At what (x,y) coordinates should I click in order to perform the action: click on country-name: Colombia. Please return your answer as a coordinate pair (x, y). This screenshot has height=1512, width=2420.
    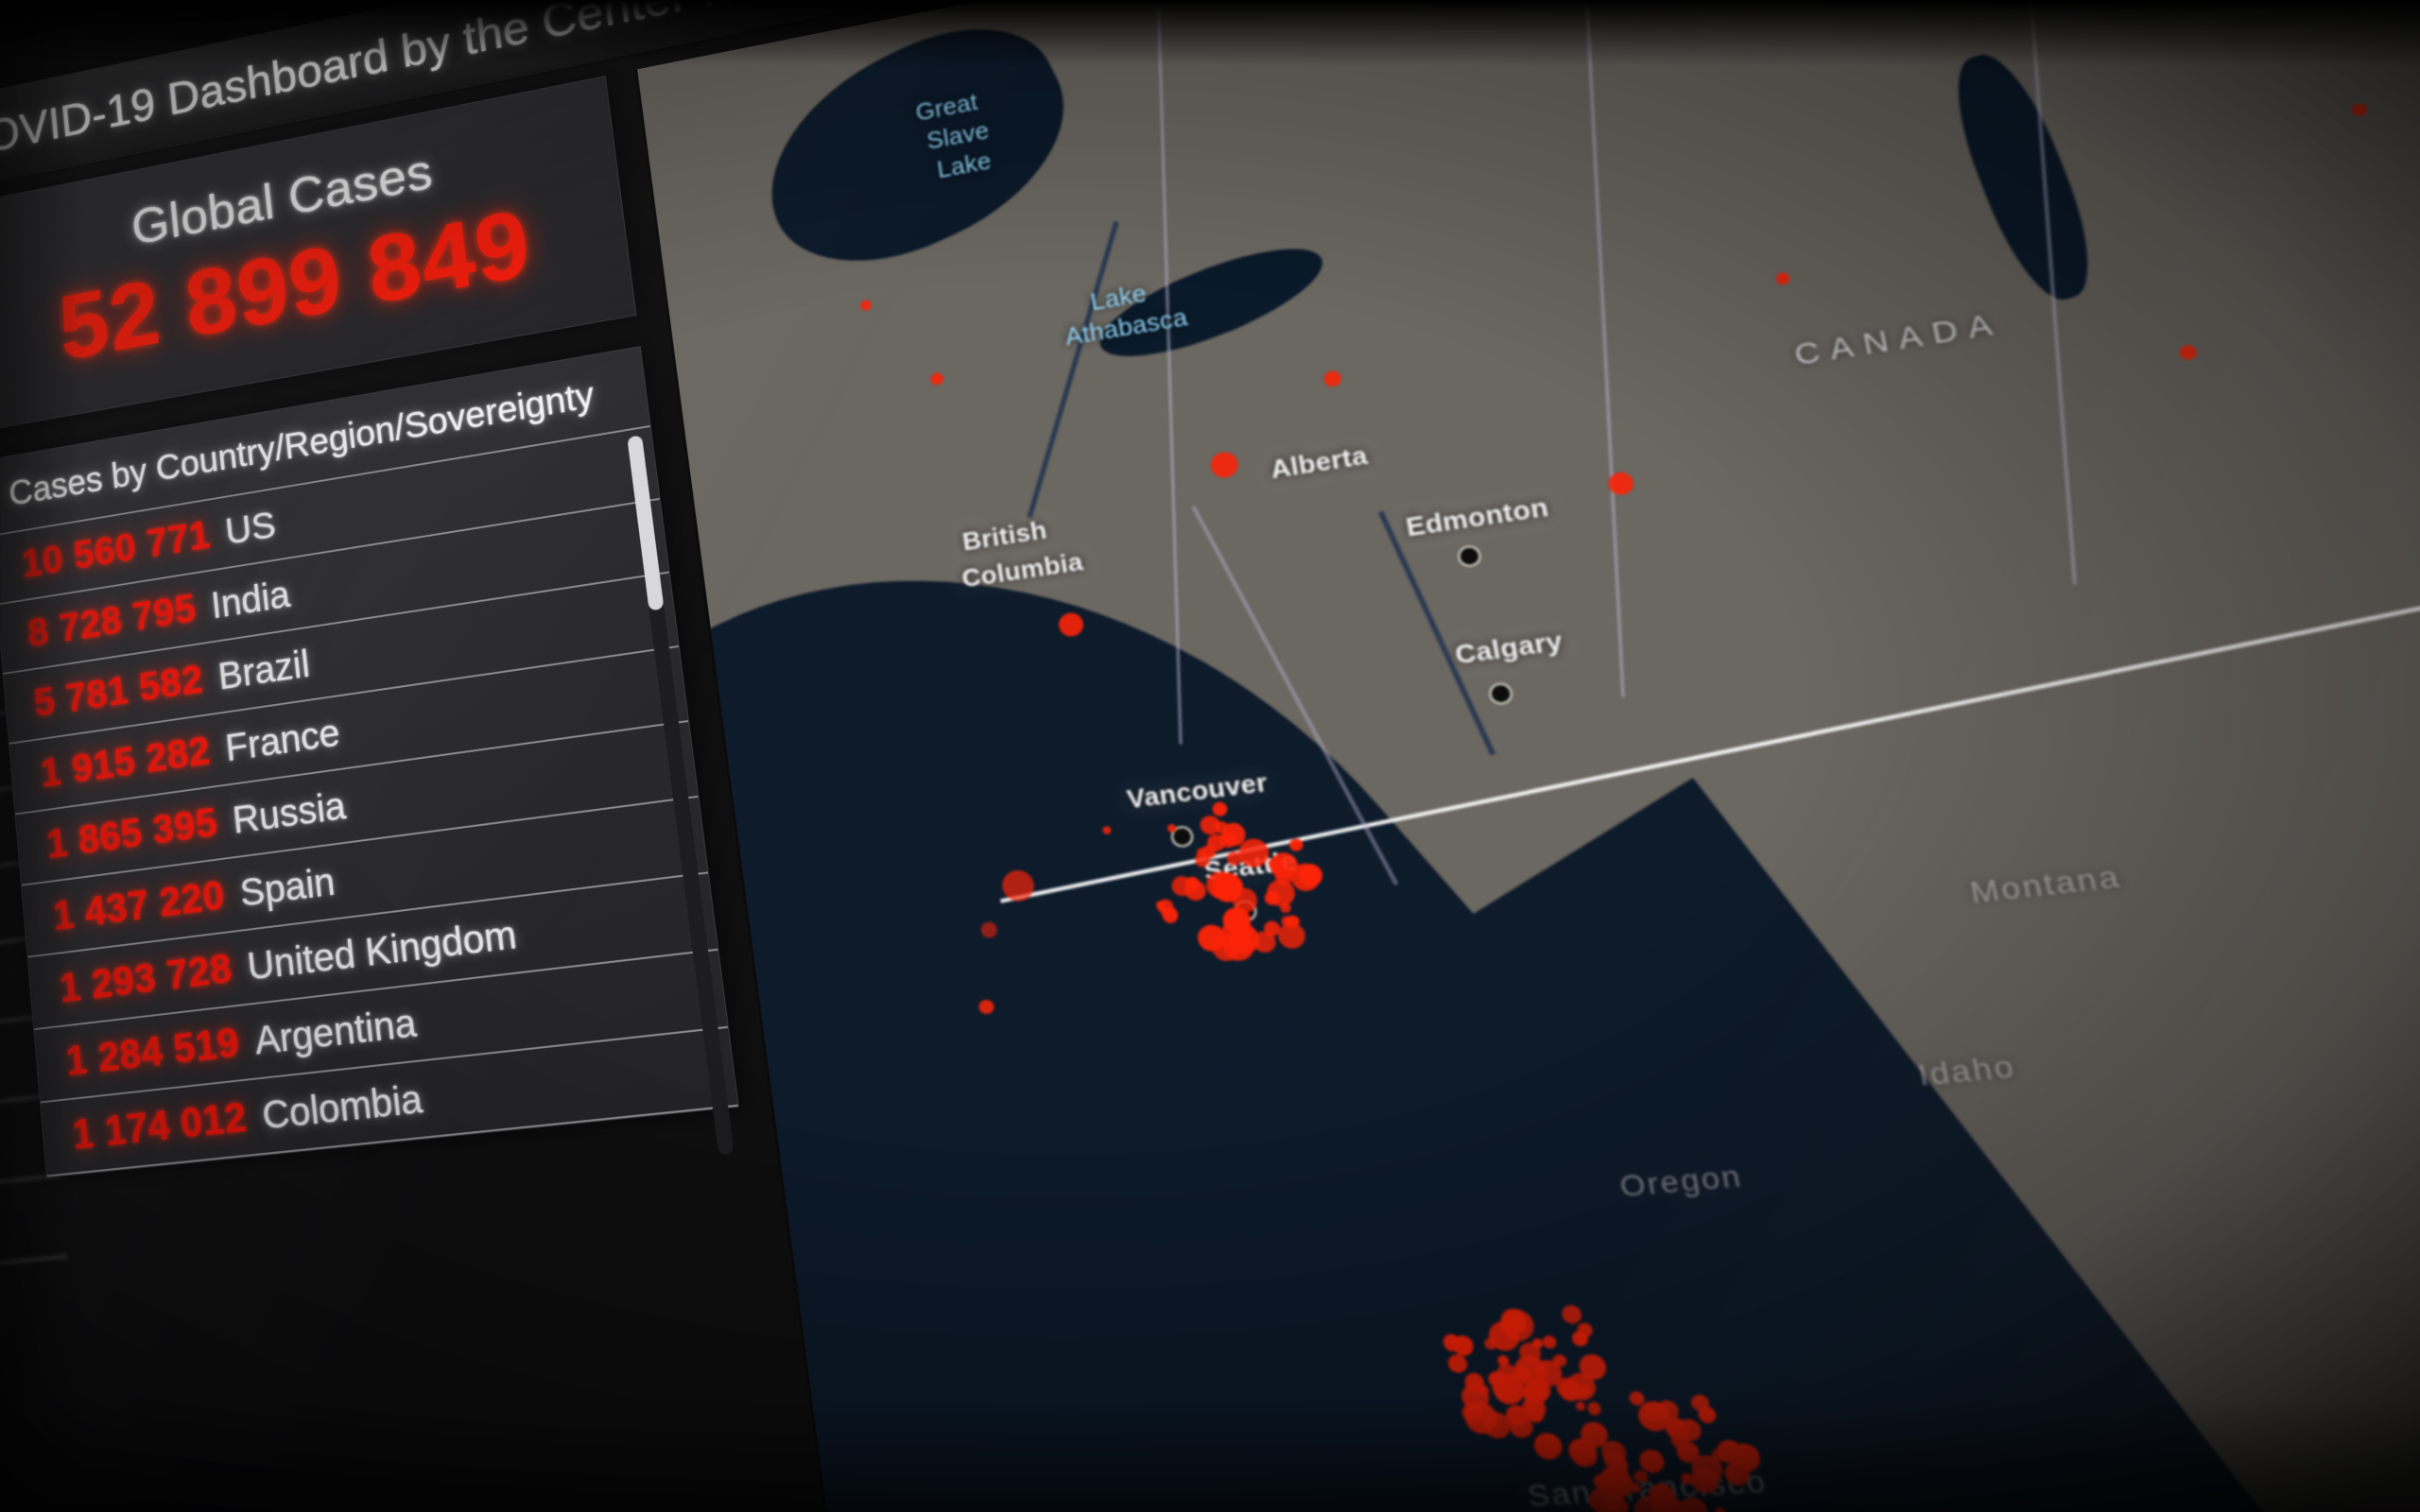
    Looking at the image, I should click on (342, 1106).